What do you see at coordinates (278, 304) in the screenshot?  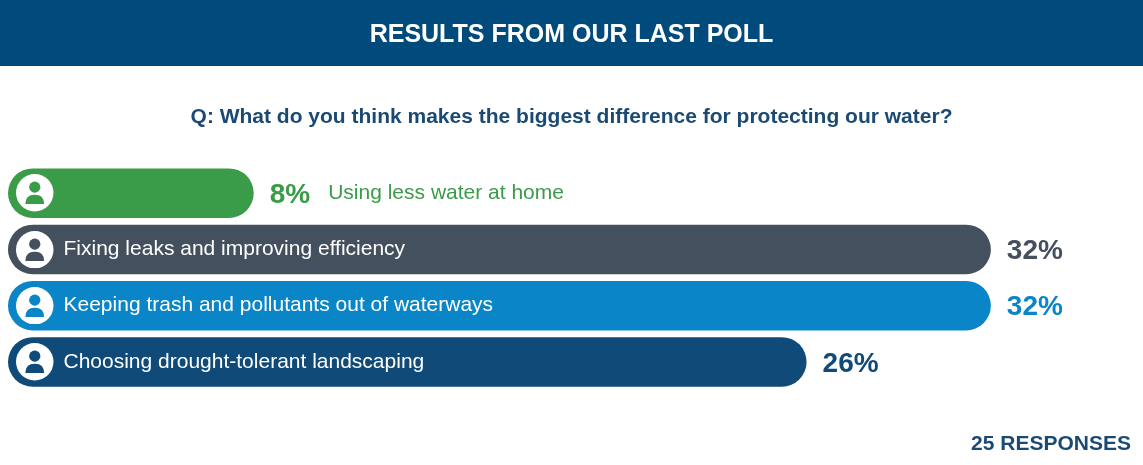 I see `y-tick-label: Keeping trash and pollutants out of waterways` at bounding box center [278, 304].